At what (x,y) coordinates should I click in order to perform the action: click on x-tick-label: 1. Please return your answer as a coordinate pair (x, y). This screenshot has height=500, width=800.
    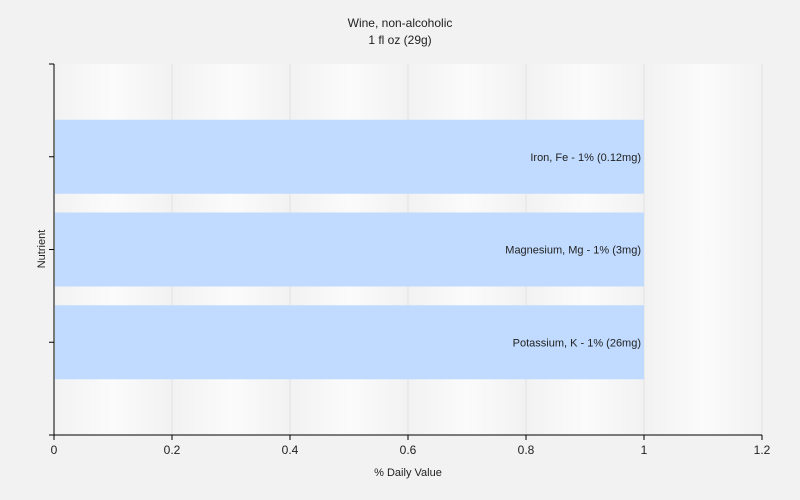
    Looking at the image, I should click on (644, 450).